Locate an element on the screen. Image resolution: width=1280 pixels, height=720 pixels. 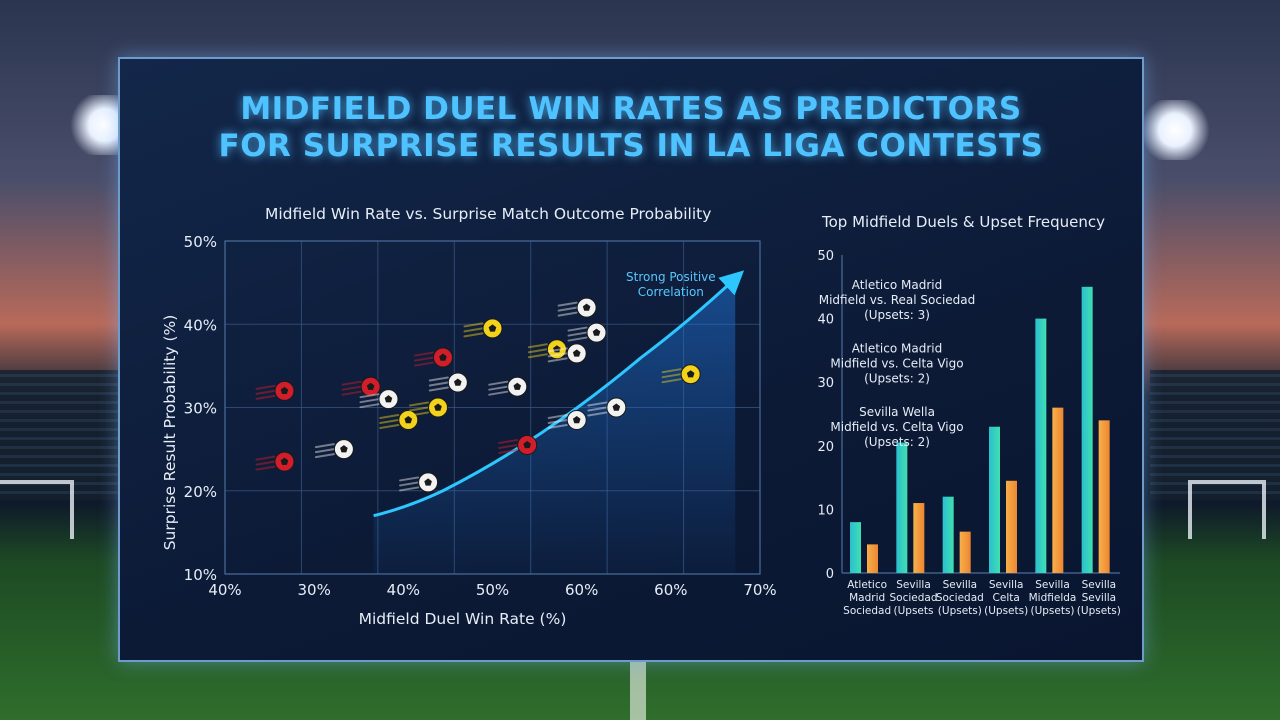
bar-annotation-line: (Upsets: 2) is located at coordinates (897, 442).